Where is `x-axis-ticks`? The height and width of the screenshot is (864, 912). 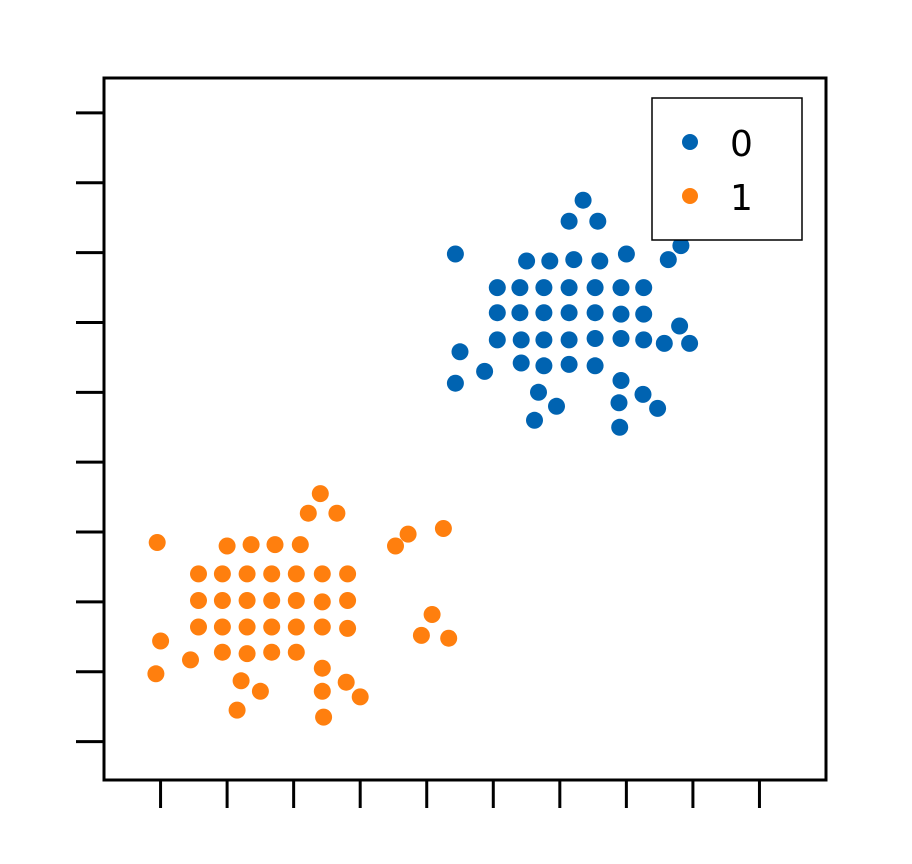
x-axis-ticks is located at coordinates (460, 794).